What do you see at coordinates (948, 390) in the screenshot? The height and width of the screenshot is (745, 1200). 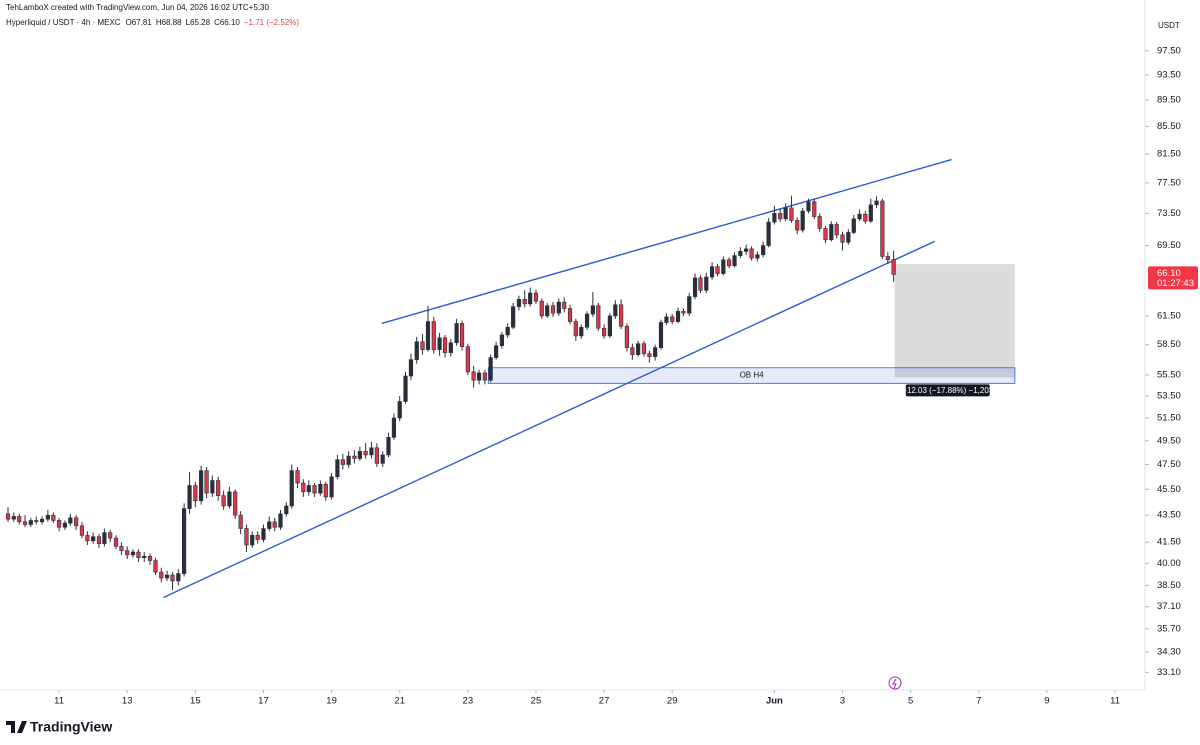 I see `measure-label: −12.03 (−17.88%) −1,203` at bounding box center [948, 390].